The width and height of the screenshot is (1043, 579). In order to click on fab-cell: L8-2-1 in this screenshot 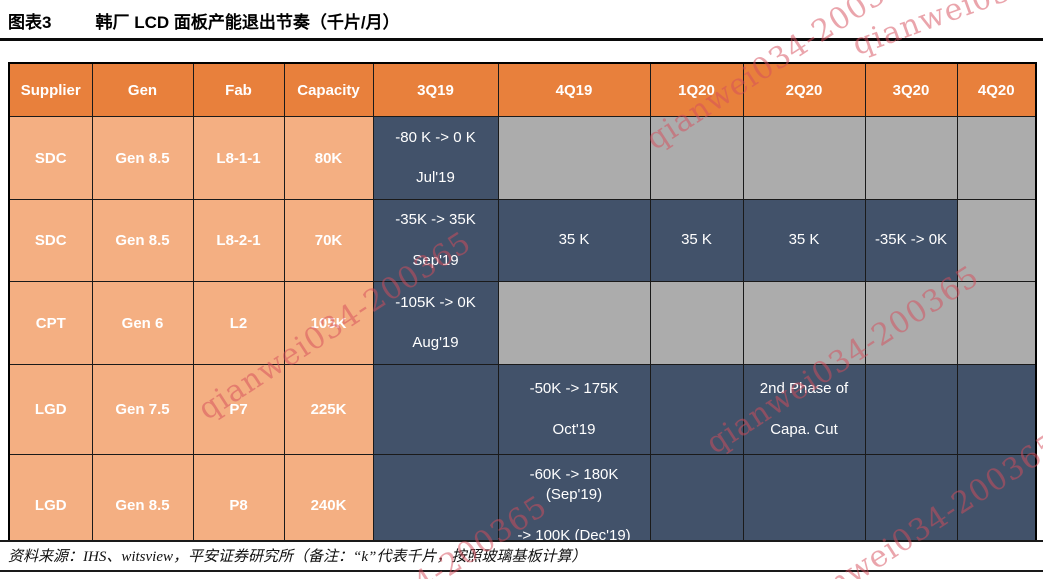, I will do `click(238, 240)`.